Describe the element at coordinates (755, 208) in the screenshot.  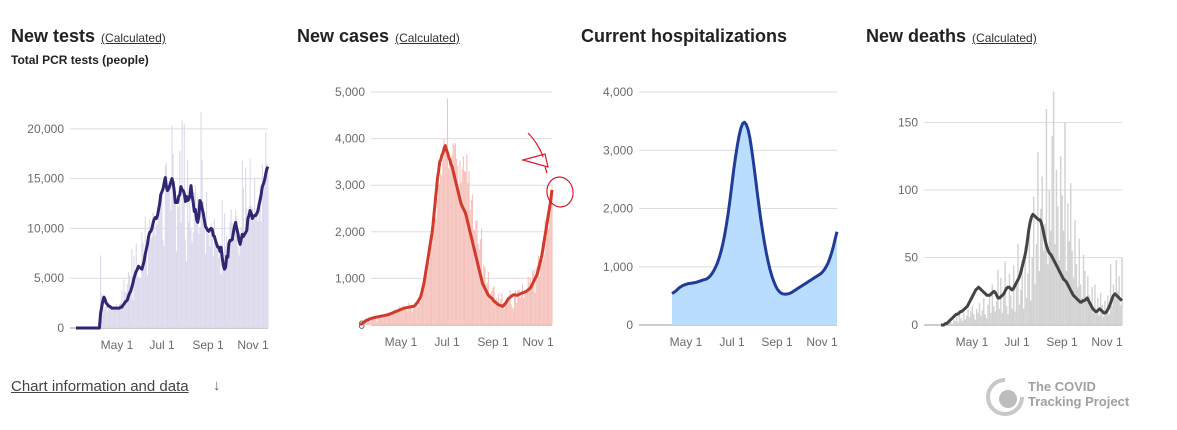
I see `series-line` at that location.